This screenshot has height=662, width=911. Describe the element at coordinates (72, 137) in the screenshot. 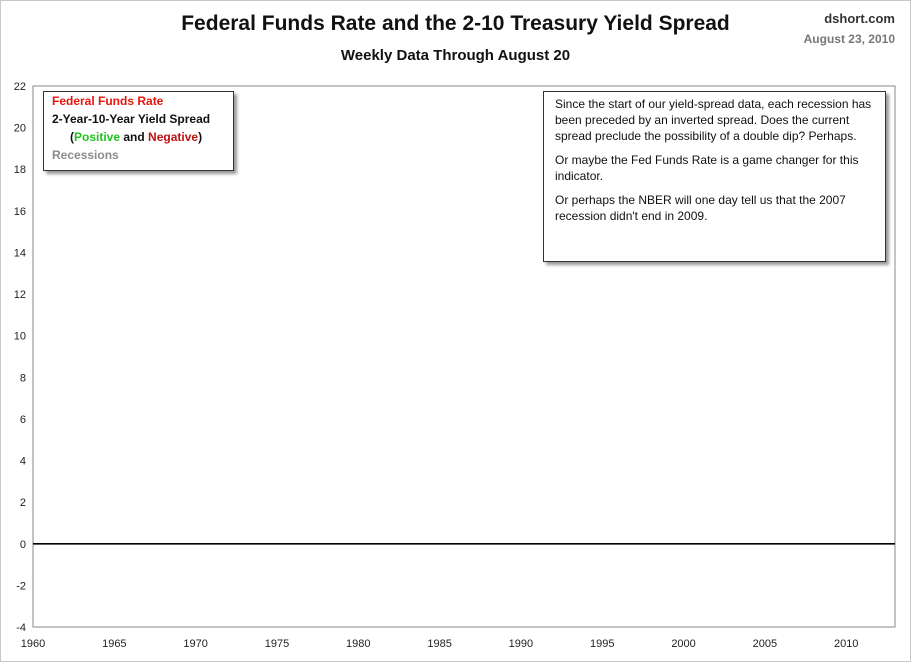

I see `legend-paren-open: (` at that location.